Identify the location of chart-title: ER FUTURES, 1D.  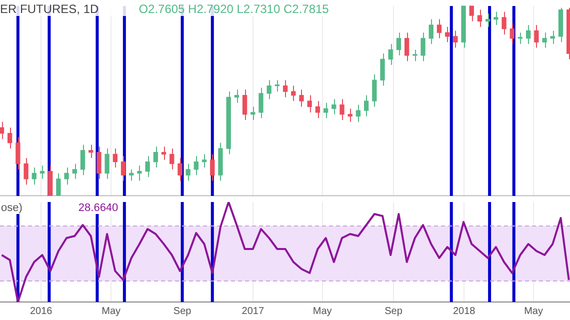
(49, 9).